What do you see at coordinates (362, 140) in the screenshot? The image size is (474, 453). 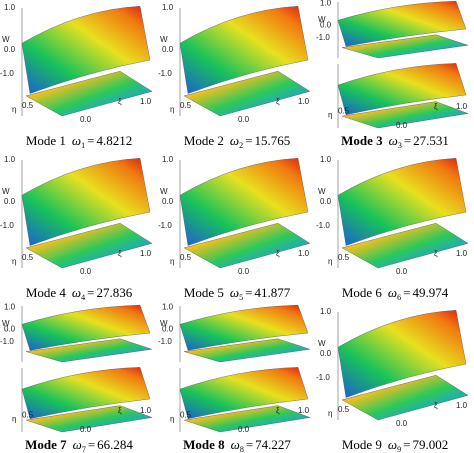 I see `mode-label: Mode 3` at bounding box center [362, 140].